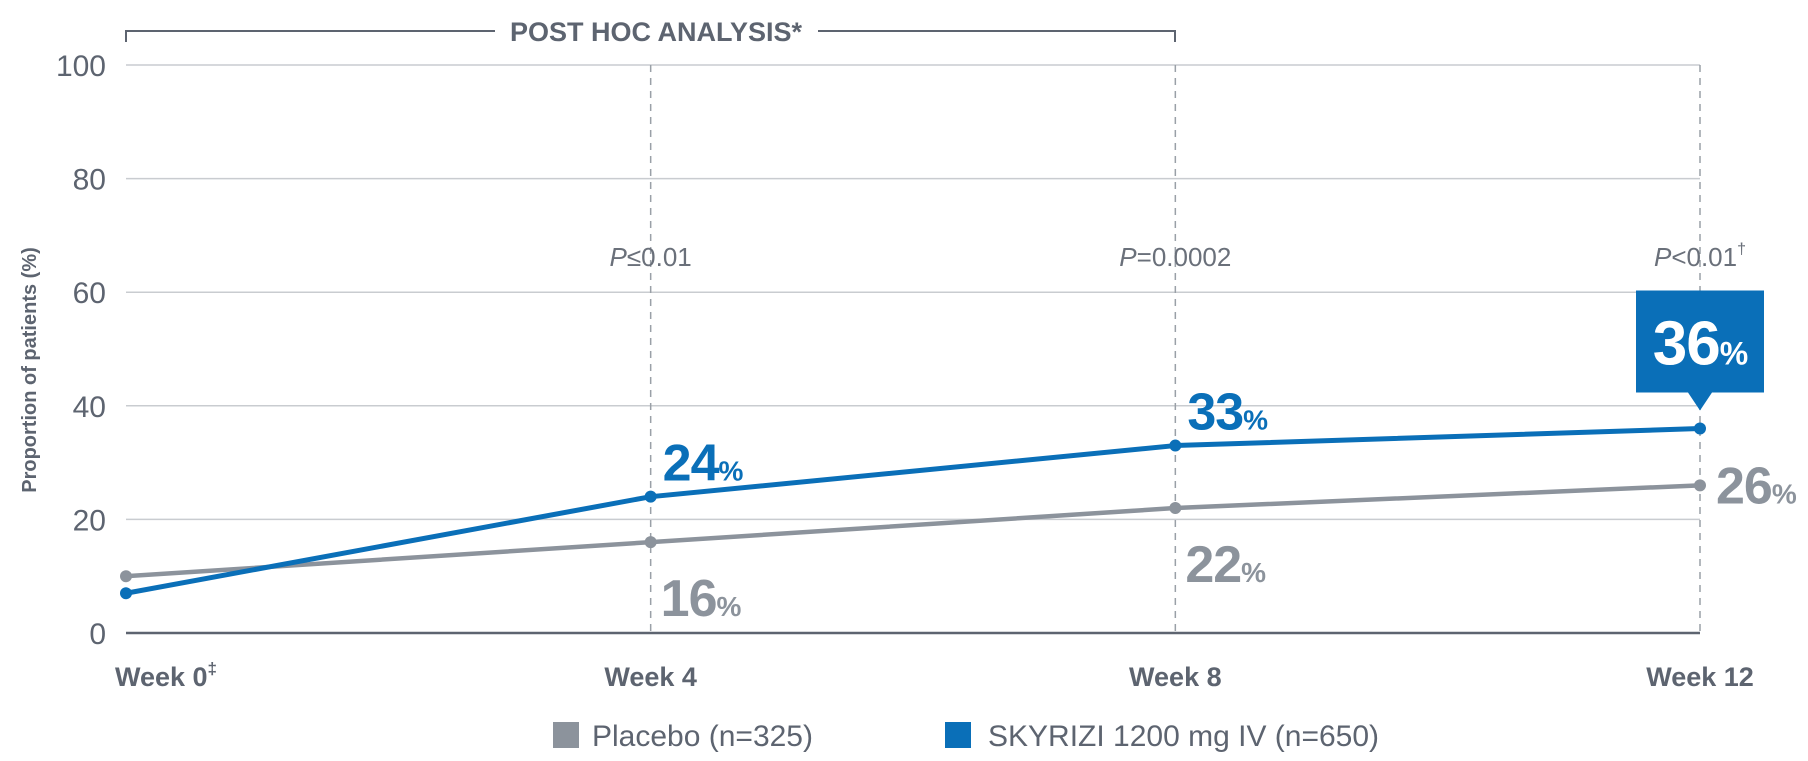  I want to click on data-label-value: 24, so click(691, 464).